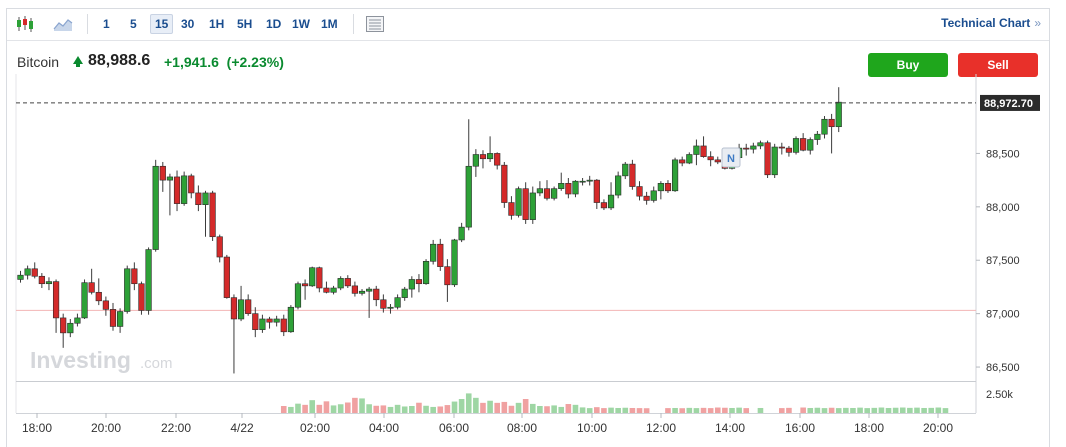  Describe the element at coordinates (245, 24) in the screenshot. I see `timeframe-5h: 5H` at that location.